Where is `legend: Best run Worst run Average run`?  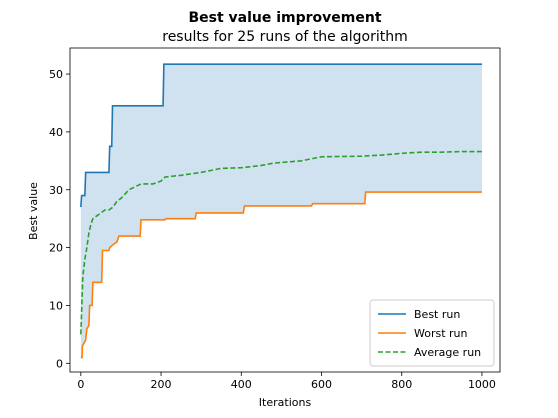
legend: Best run Worst run Average run is located at coordinates (432, 333).